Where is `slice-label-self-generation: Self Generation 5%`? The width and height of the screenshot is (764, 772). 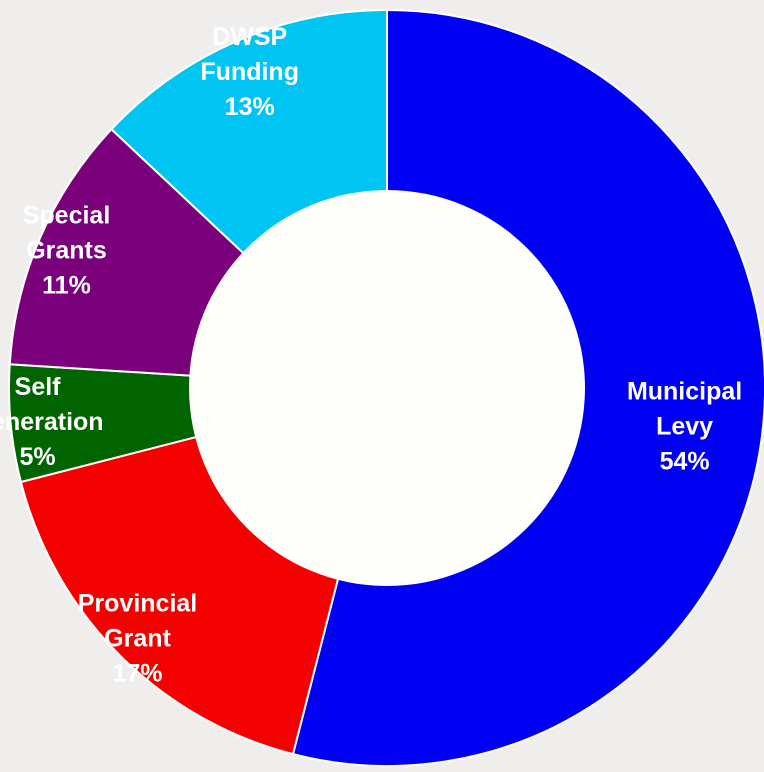
slice-label-self-generation: Self Generation 5% is located at coordinates (52, 422).